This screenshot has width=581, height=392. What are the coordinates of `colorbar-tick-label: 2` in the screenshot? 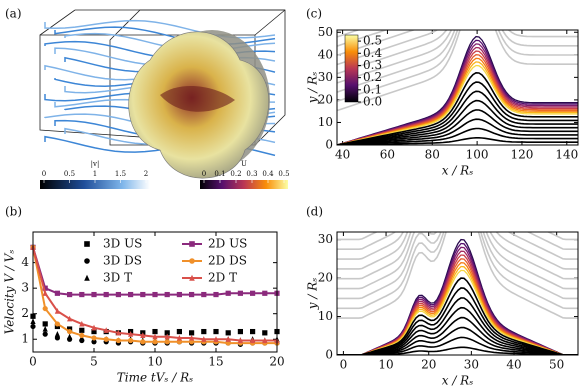 It's located at (146, 174).